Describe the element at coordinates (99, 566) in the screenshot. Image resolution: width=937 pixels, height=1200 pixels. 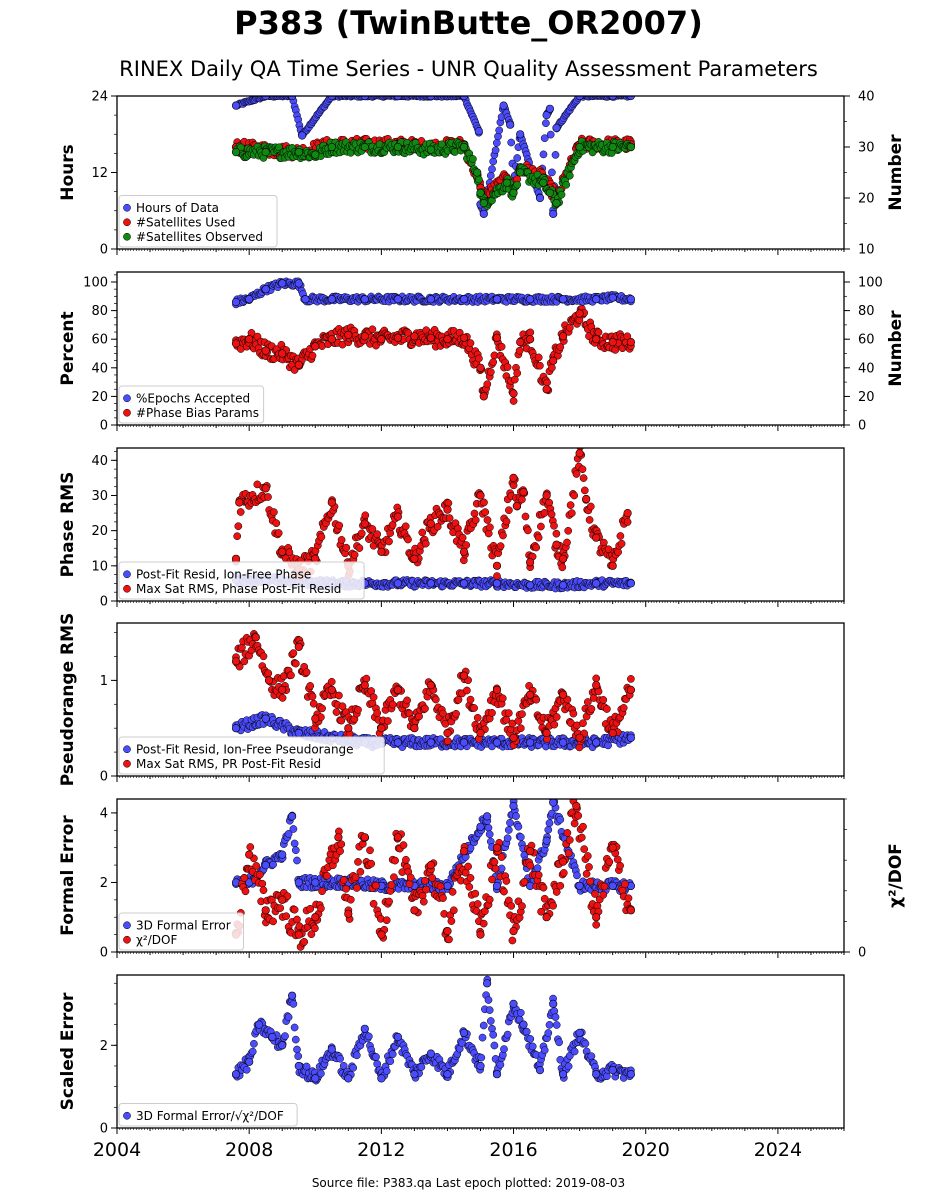
I see `y-tick-label: 10` at that location.